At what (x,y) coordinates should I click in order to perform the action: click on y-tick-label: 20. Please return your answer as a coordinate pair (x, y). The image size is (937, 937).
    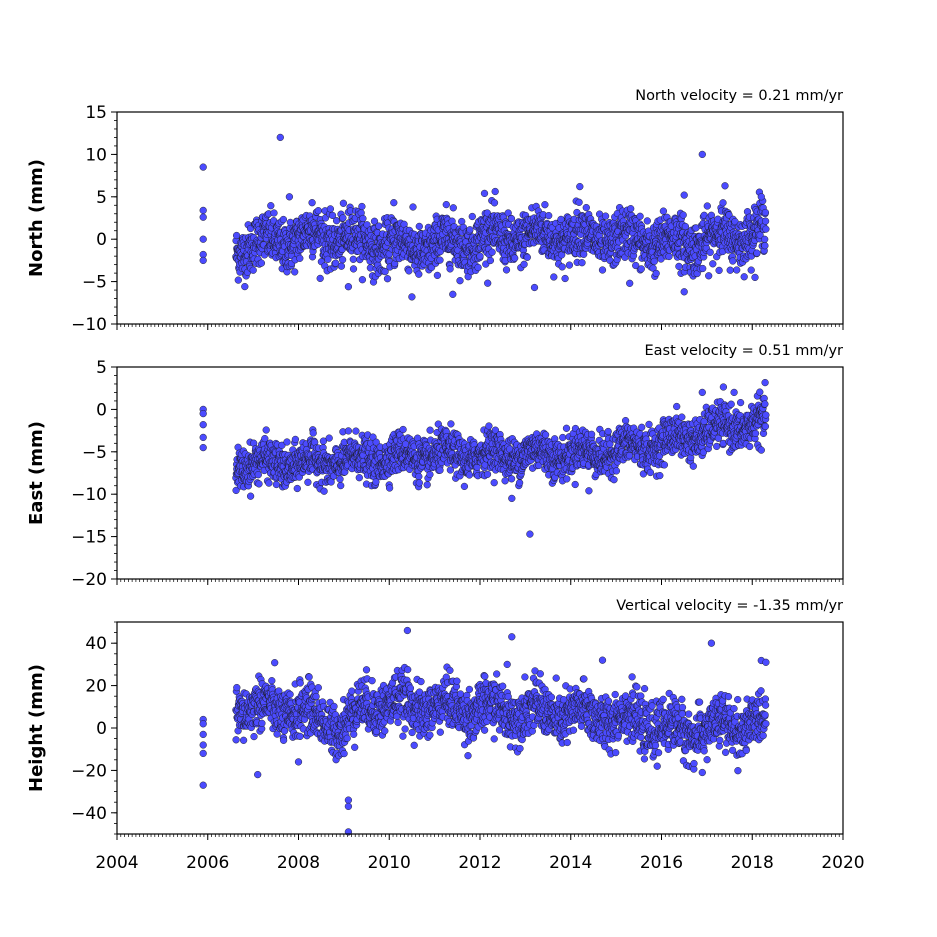
    Looking at the image, I should click on (96, 687).